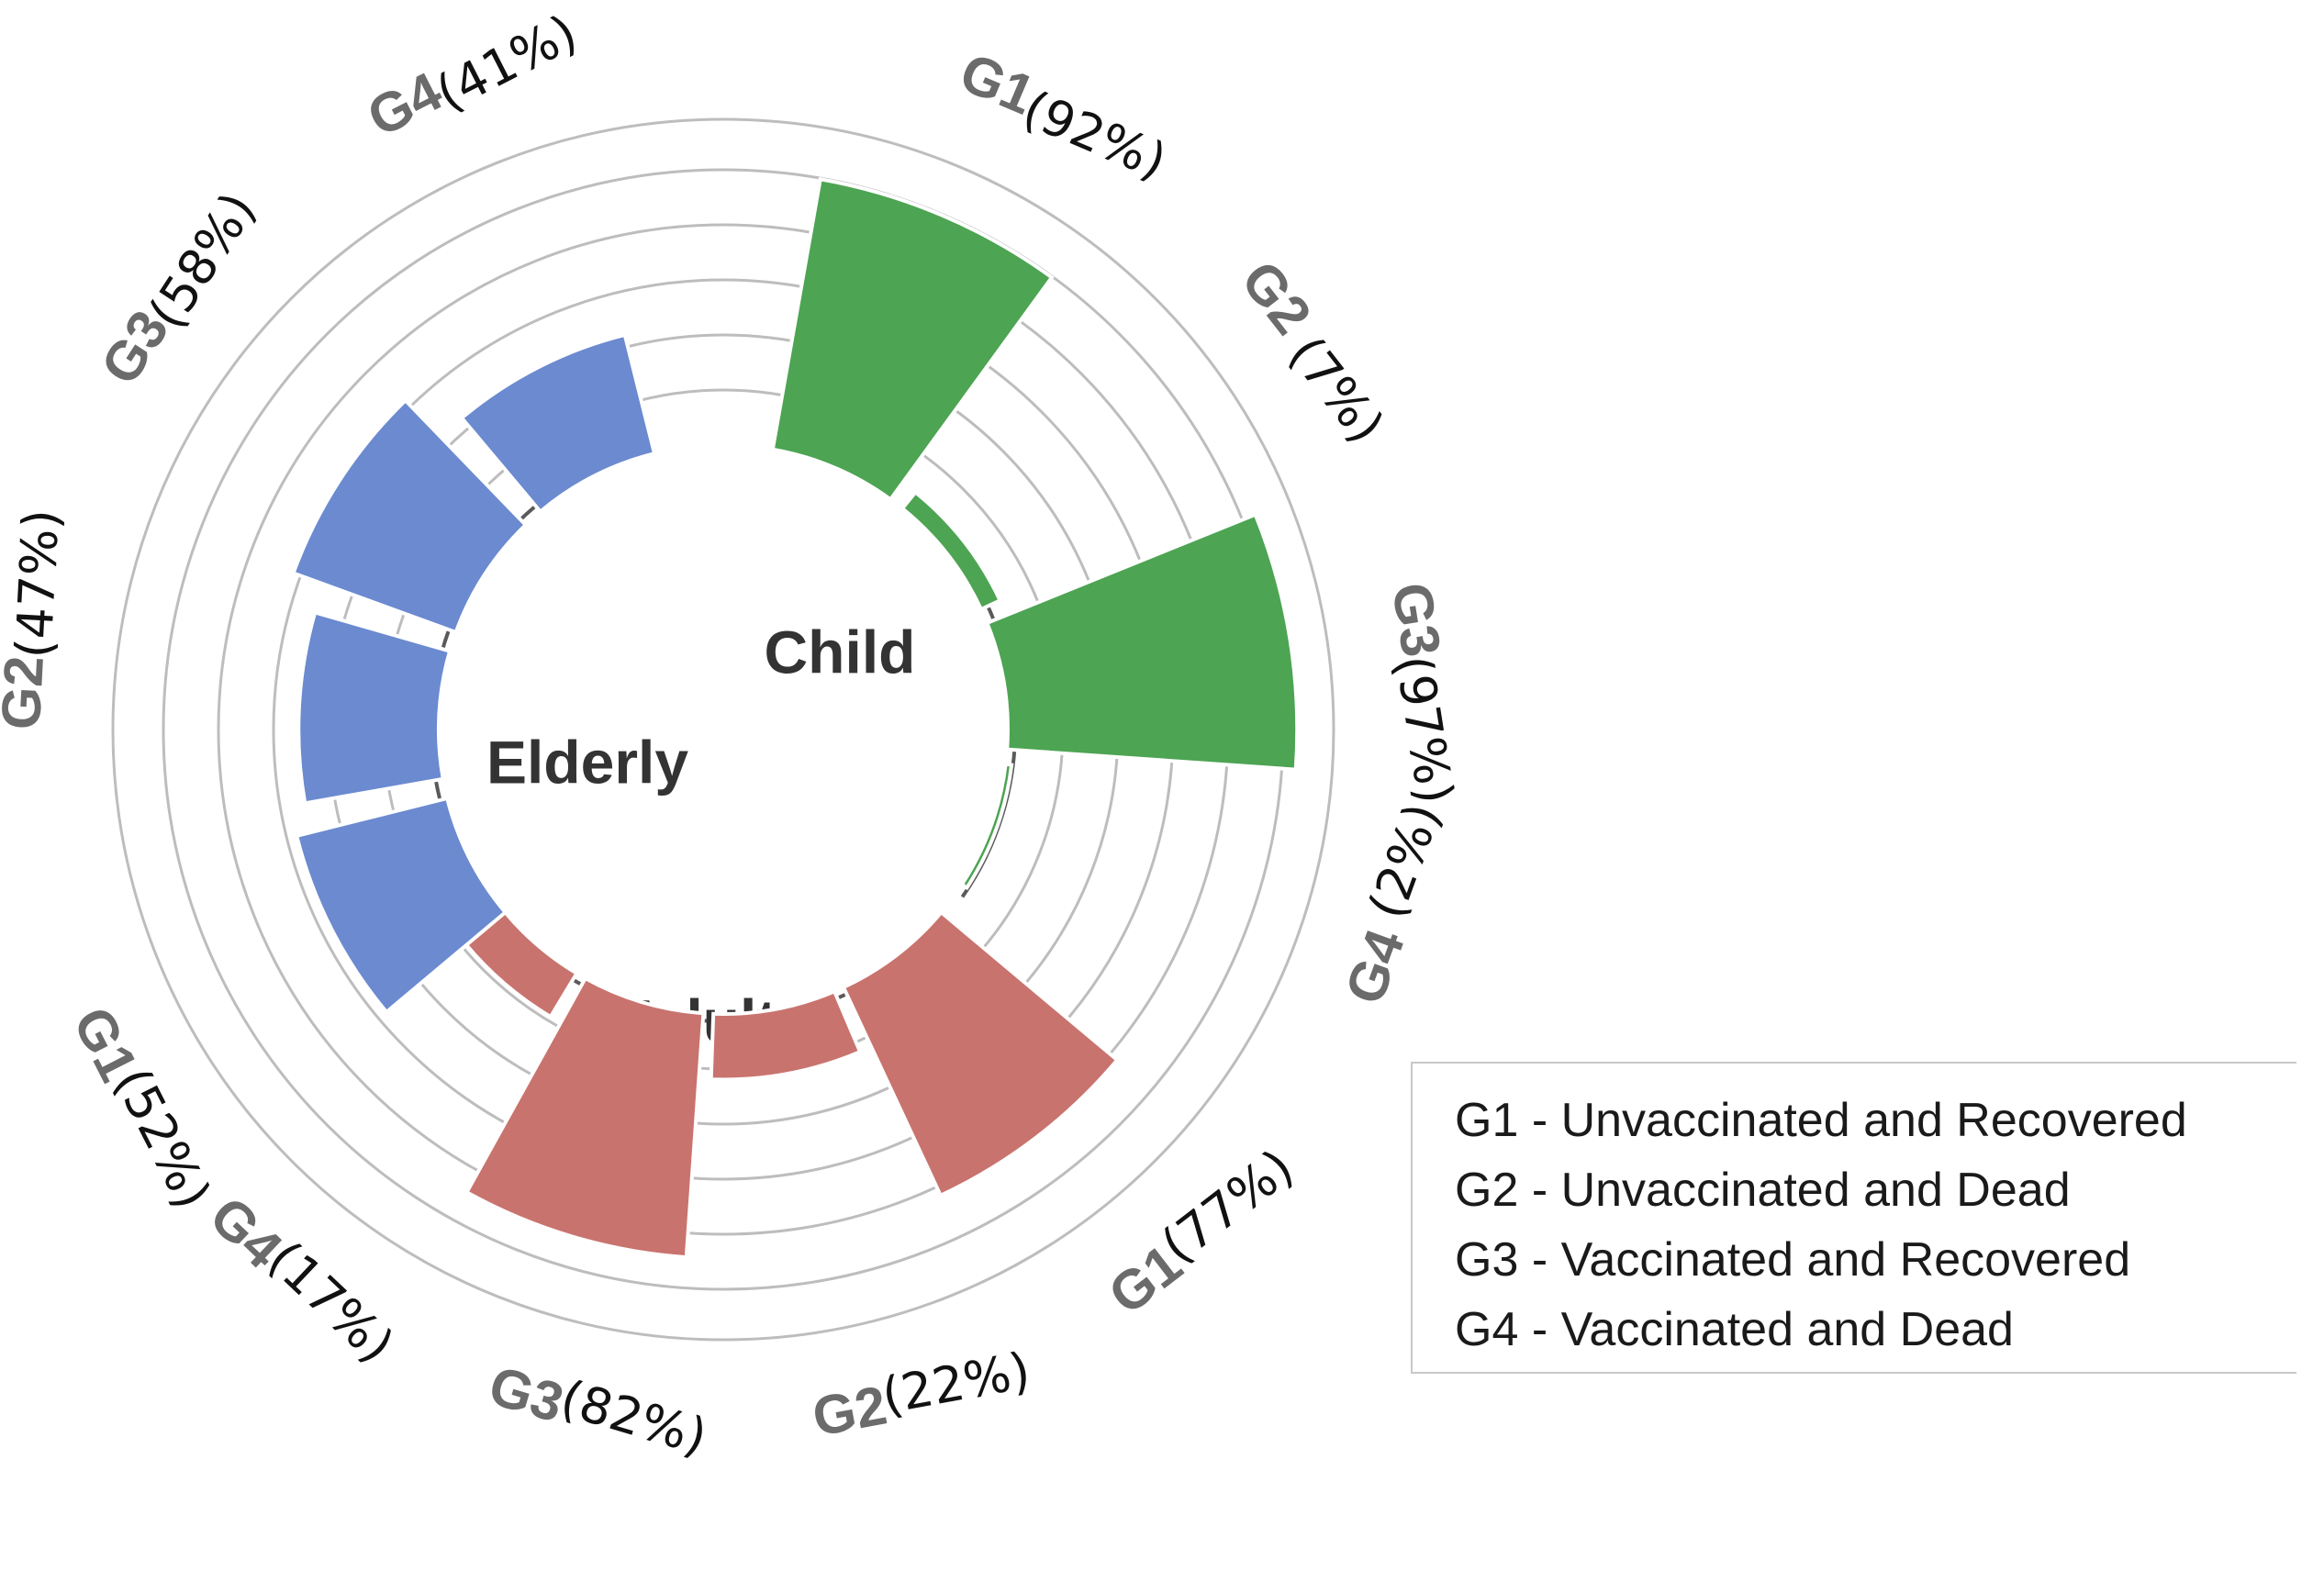 This screenshot has height=1571, width=2324. Describe the element at coordinates (986, 827) in the screenshot. I see `bar-child-g4` at that location.